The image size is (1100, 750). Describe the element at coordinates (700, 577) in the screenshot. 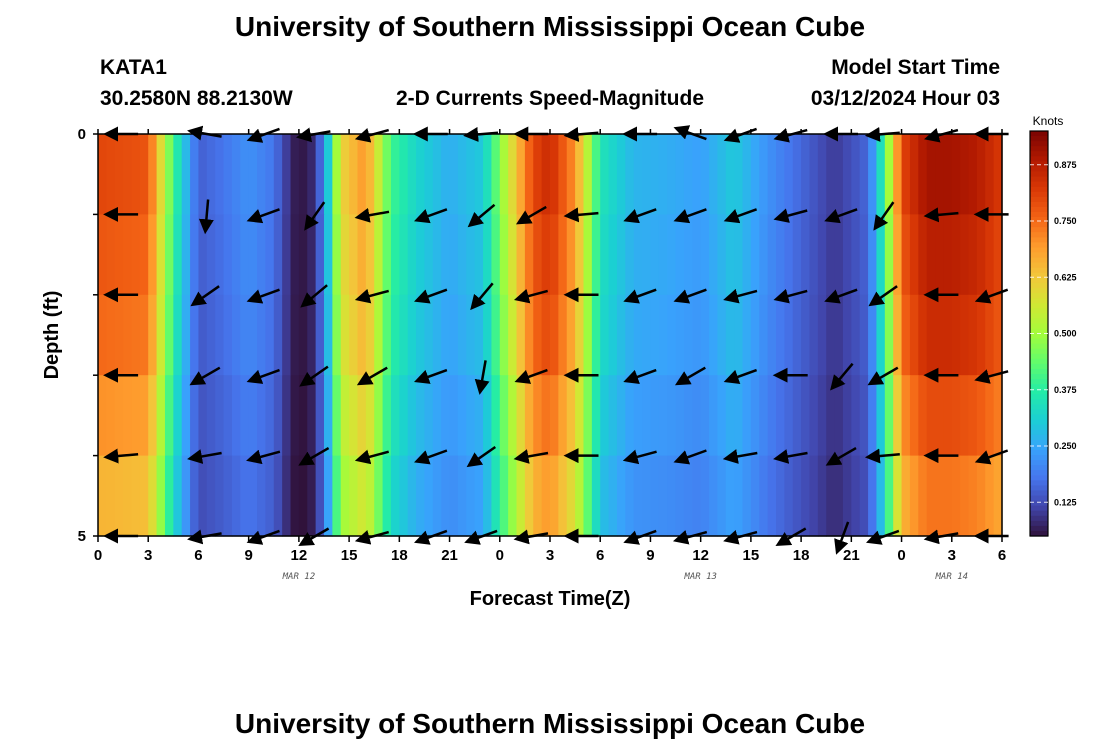

I see `date-label: MAR 13` at that location.